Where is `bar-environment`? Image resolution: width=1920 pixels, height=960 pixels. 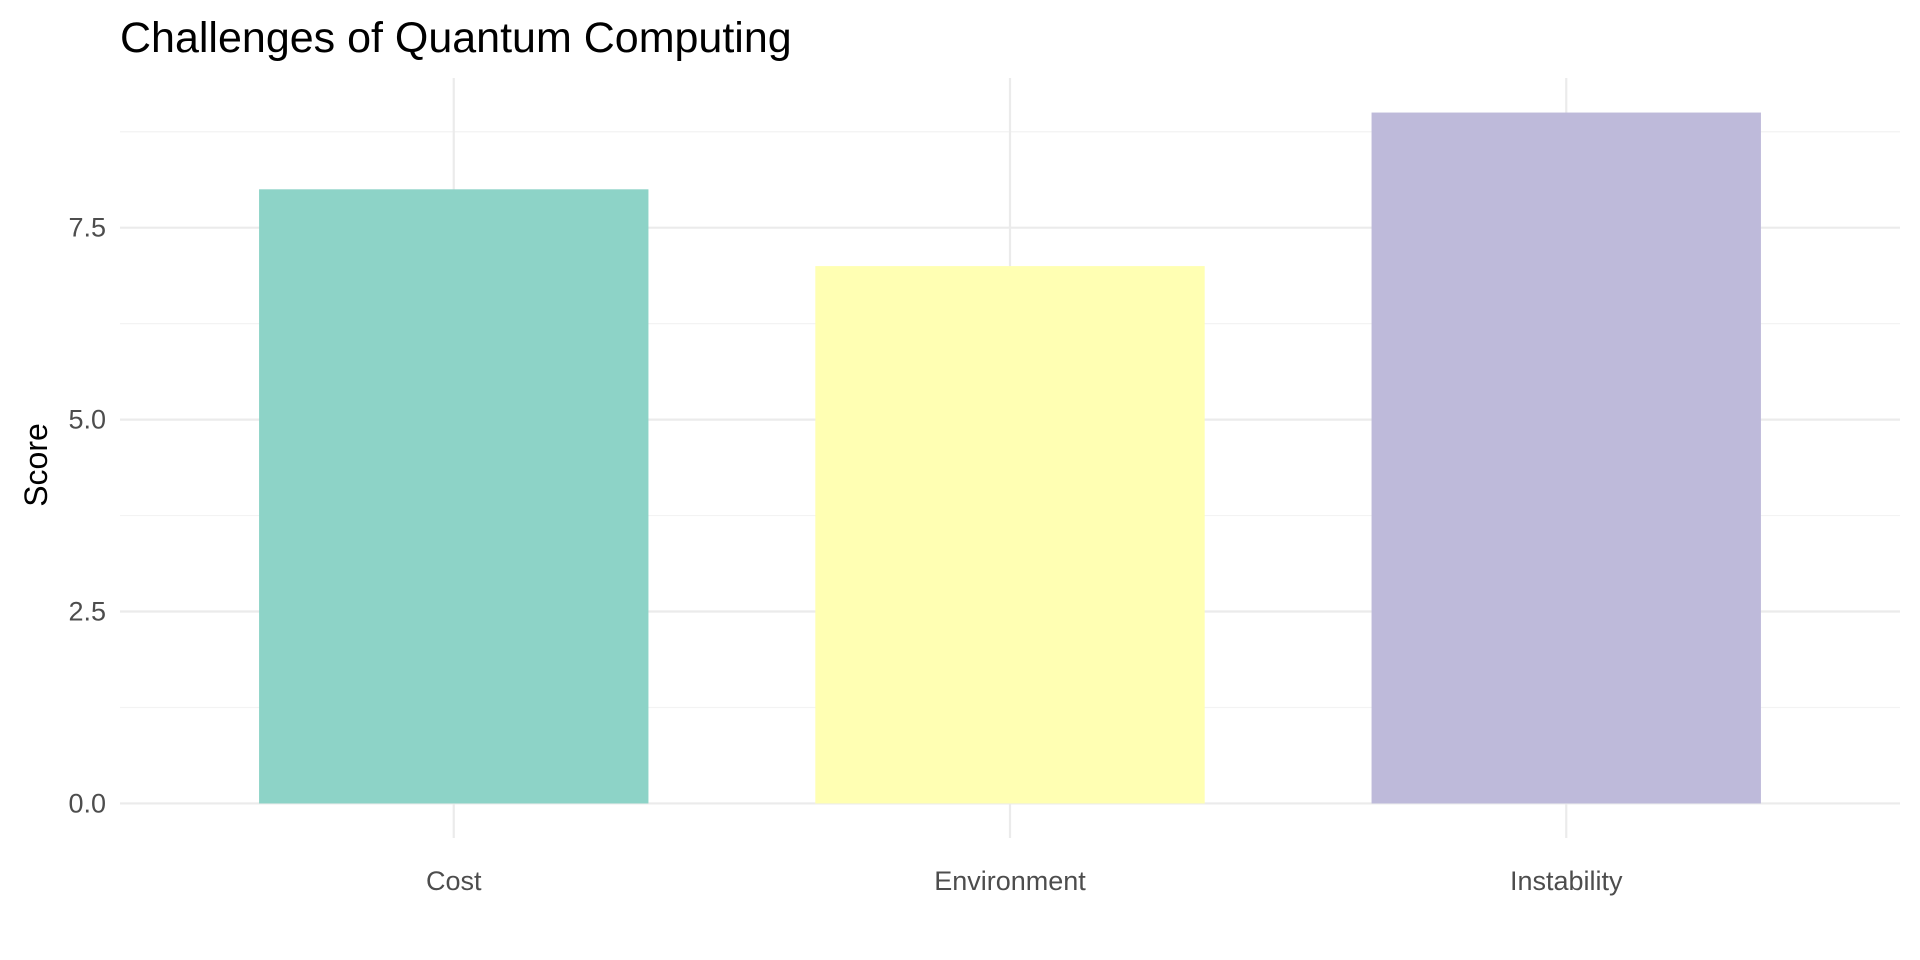
bar-environment is located at coordinates (1010, 535).